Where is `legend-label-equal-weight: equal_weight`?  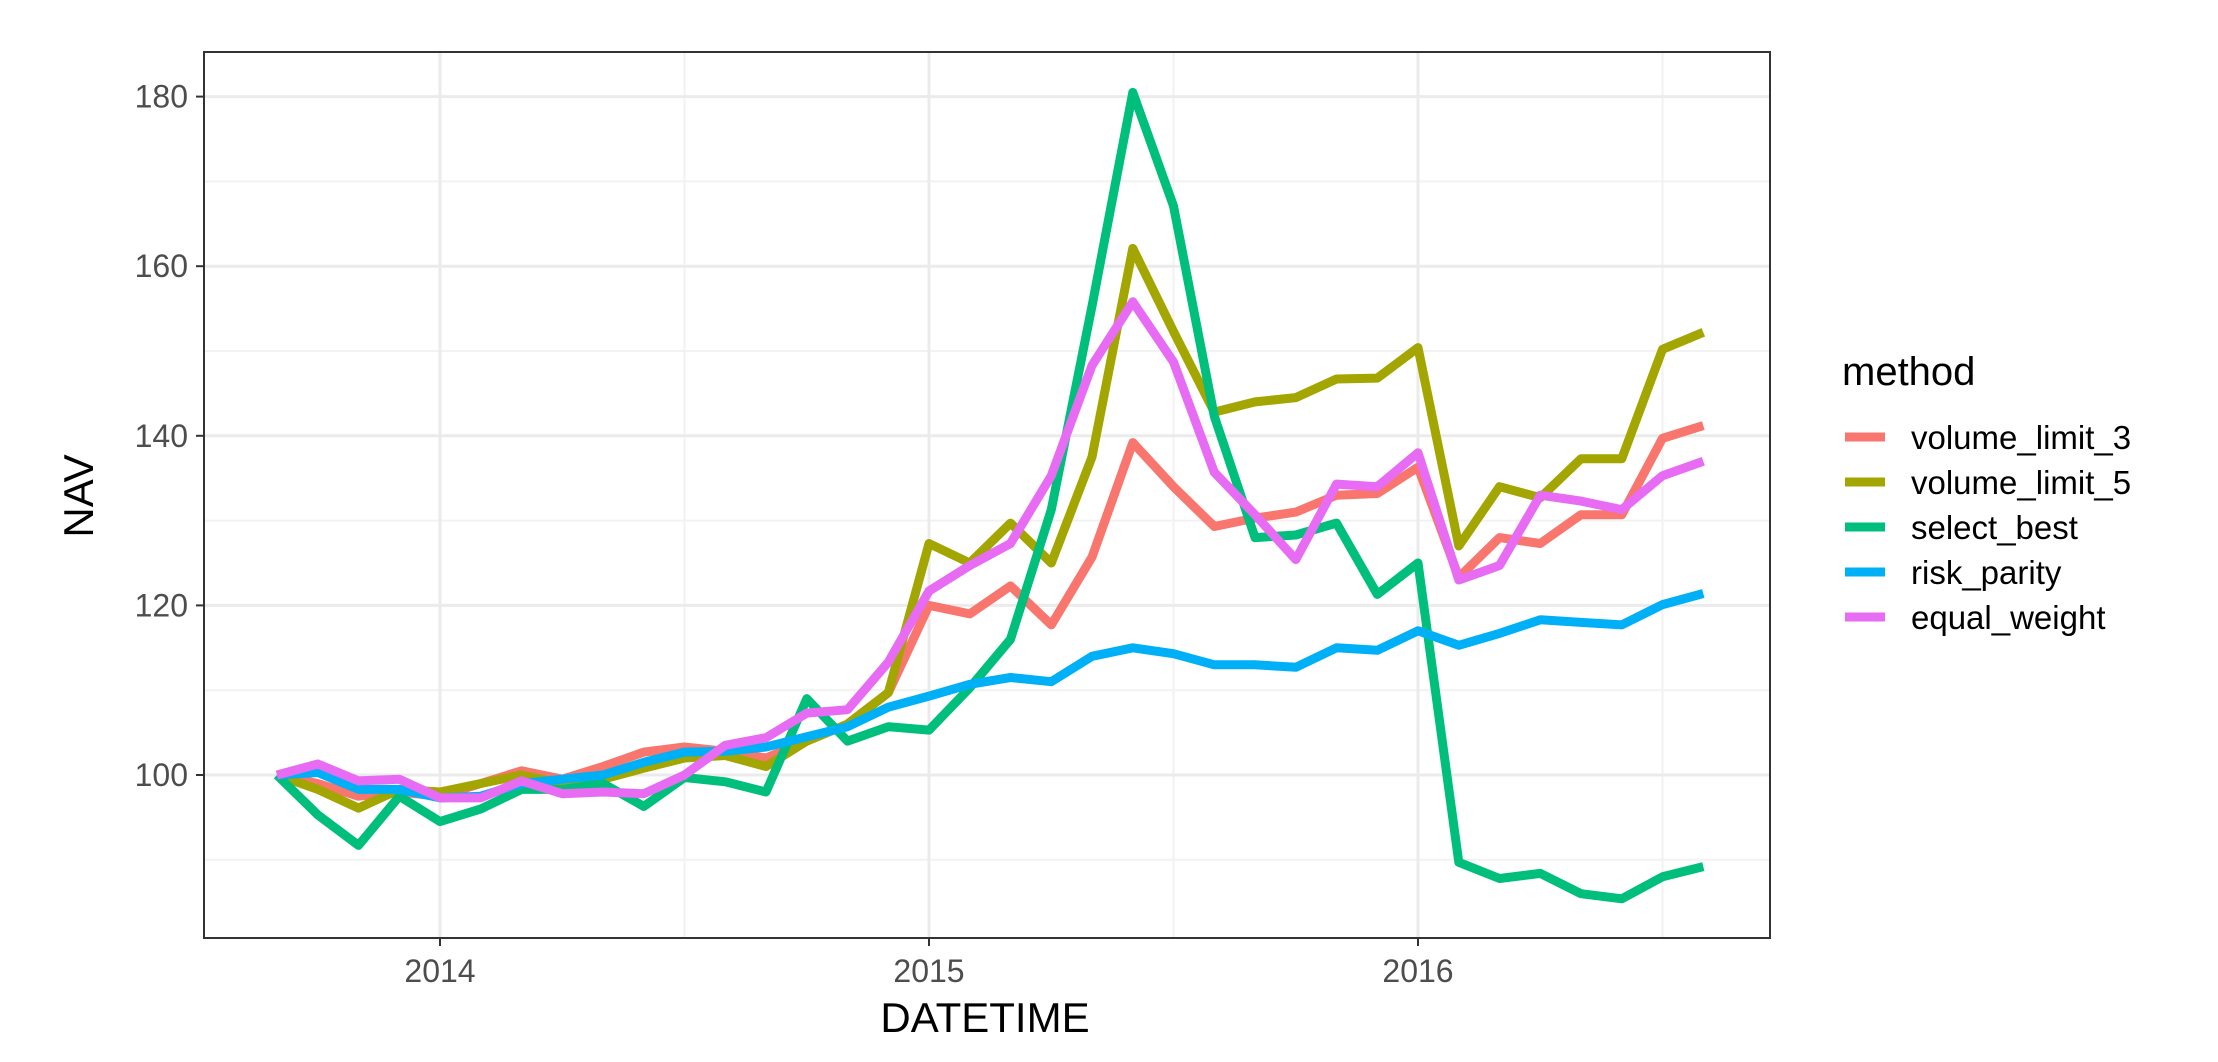 legend-label-equal-weight: equal_weight is located at coordinates (2008, 617).